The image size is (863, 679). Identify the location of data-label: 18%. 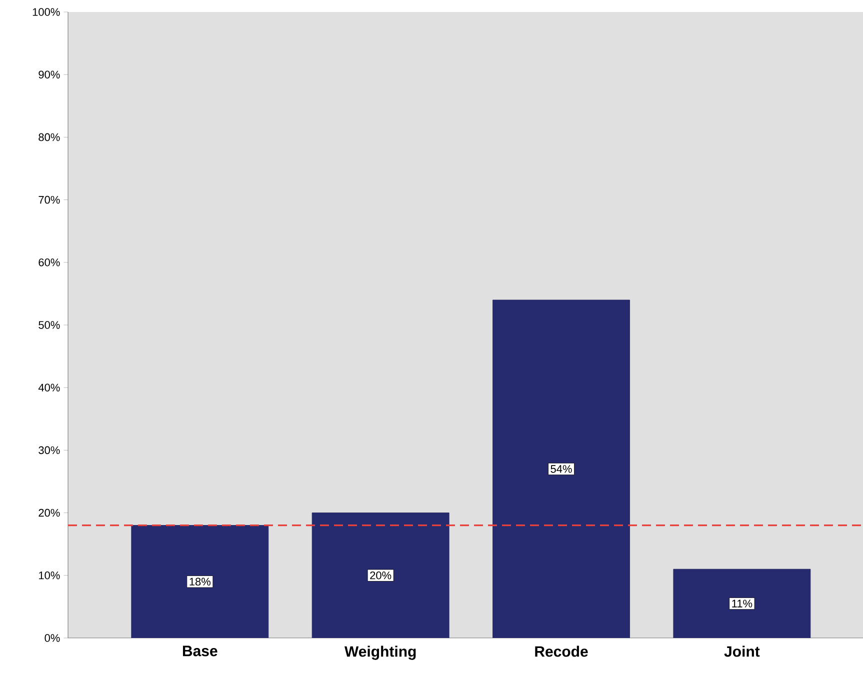
(200, 582).